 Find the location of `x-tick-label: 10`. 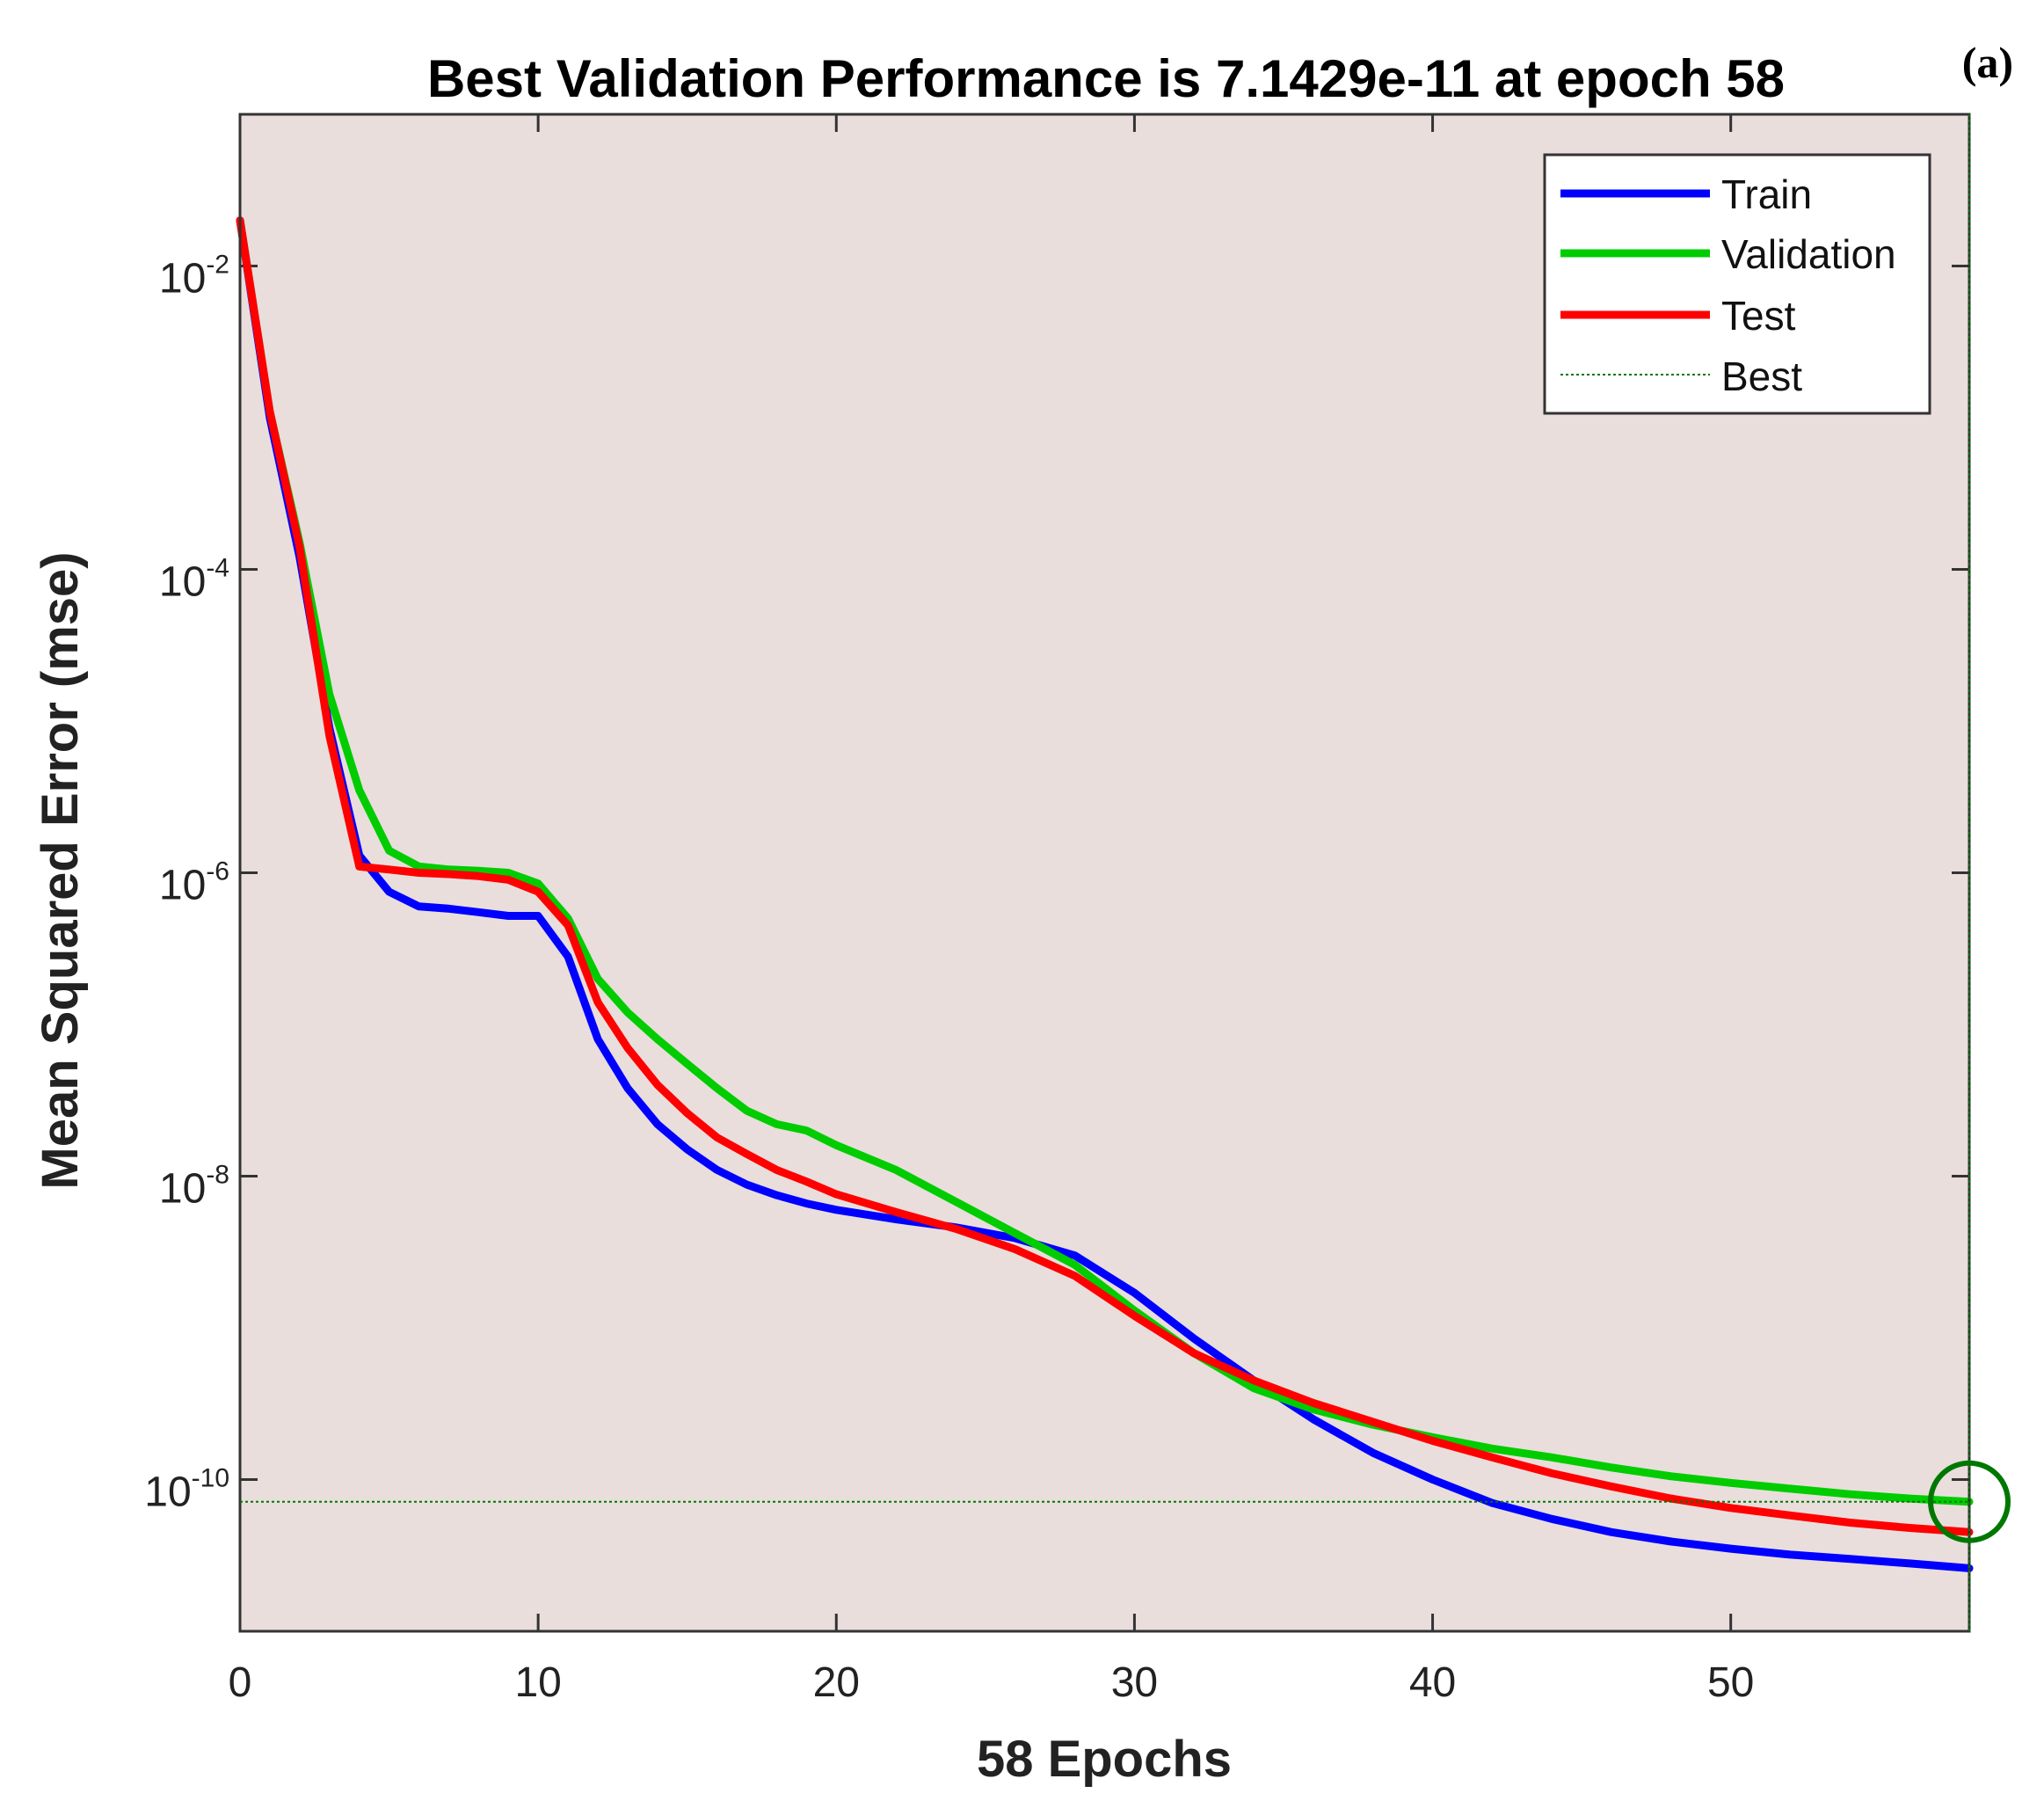

x-tick-label: 10 is located at coordinates (538, 1683).